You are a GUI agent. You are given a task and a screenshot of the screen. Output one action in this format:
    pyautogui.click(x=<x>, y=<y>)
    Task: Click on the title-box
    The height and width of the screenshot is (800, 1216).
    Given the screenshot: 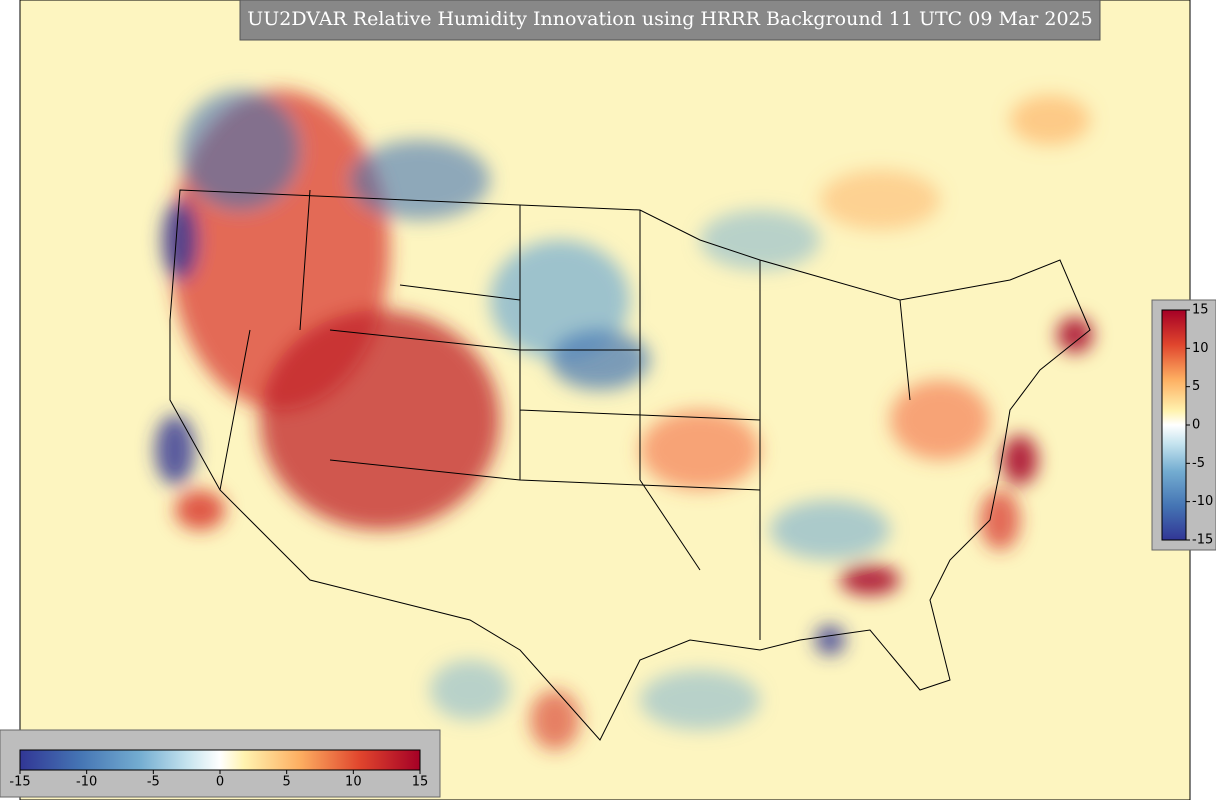 What is the action you would take?
    pyautogui.click(x=670, y=20)
    